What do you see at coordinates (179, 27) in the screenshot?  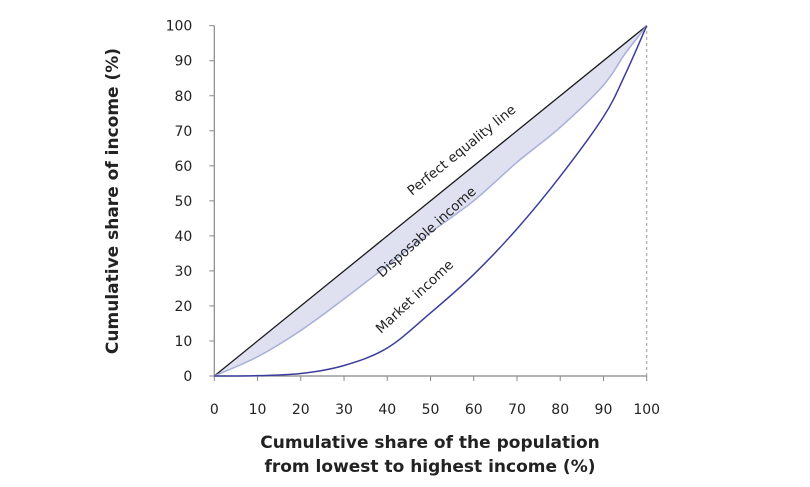 I see `y-tick-label: 100` at bounding box center [179, 27].